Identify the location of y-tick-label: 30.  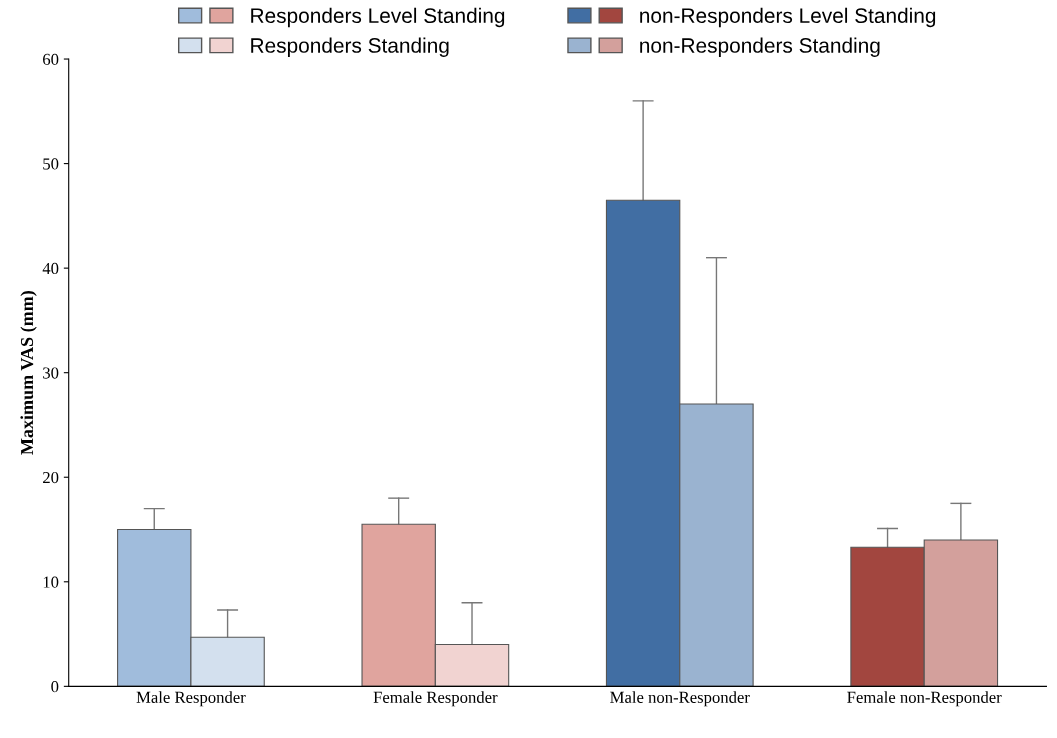
(51, 373).